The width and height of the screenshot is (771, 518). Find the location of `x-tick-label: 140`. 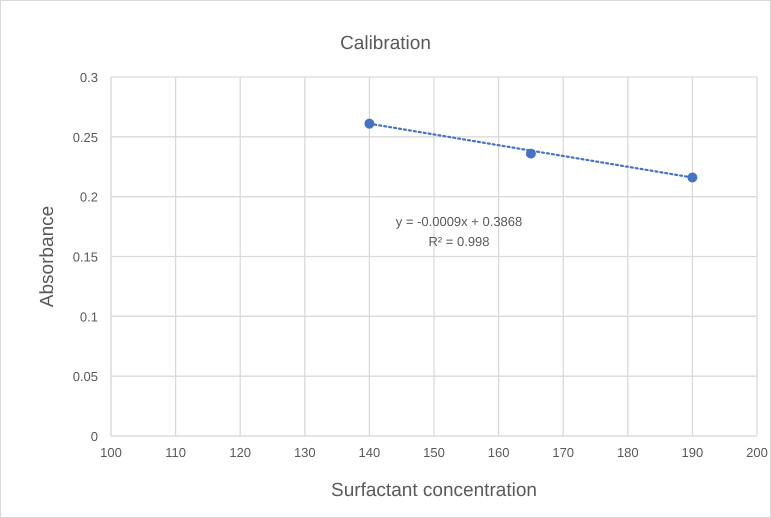

x-tick-label: 140 is located at coordinates (369, 452).